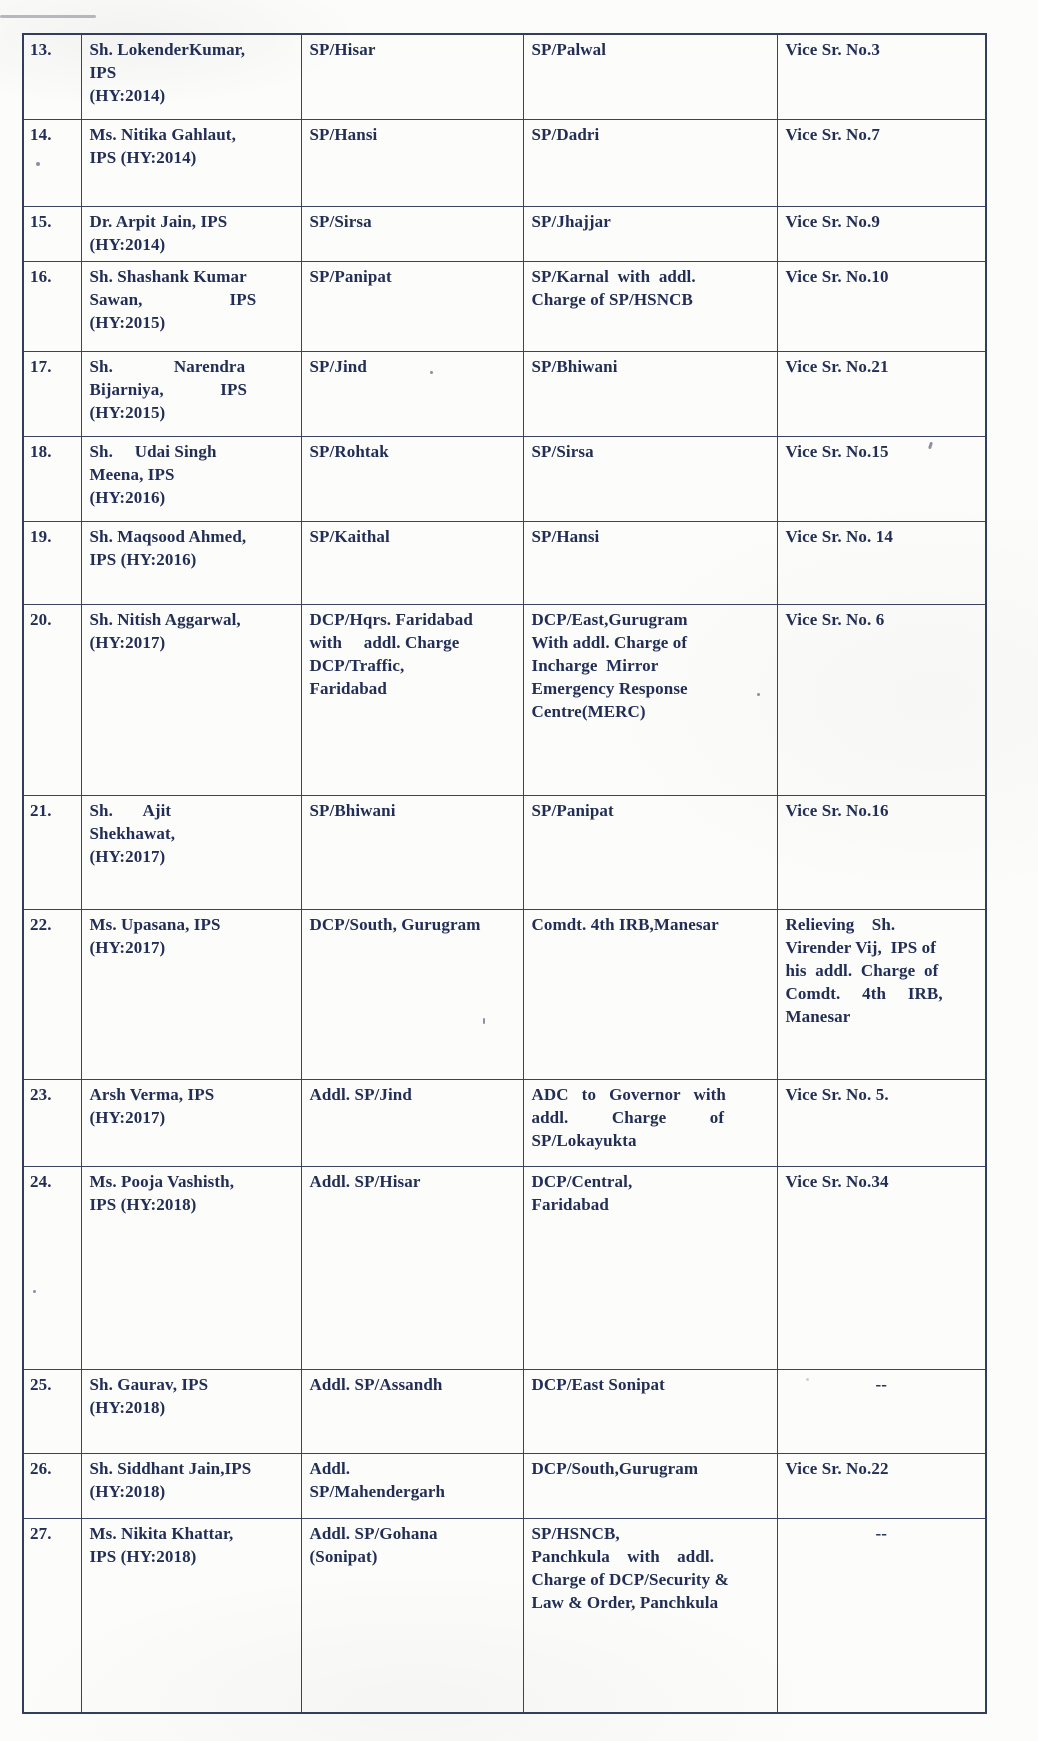 The image size is (1038, 1741). What do you see at coordinates (881, 233) in the screenshot?
I see `cell-remarks: Vice Sr. No.9` at bounding box center [881, 233].